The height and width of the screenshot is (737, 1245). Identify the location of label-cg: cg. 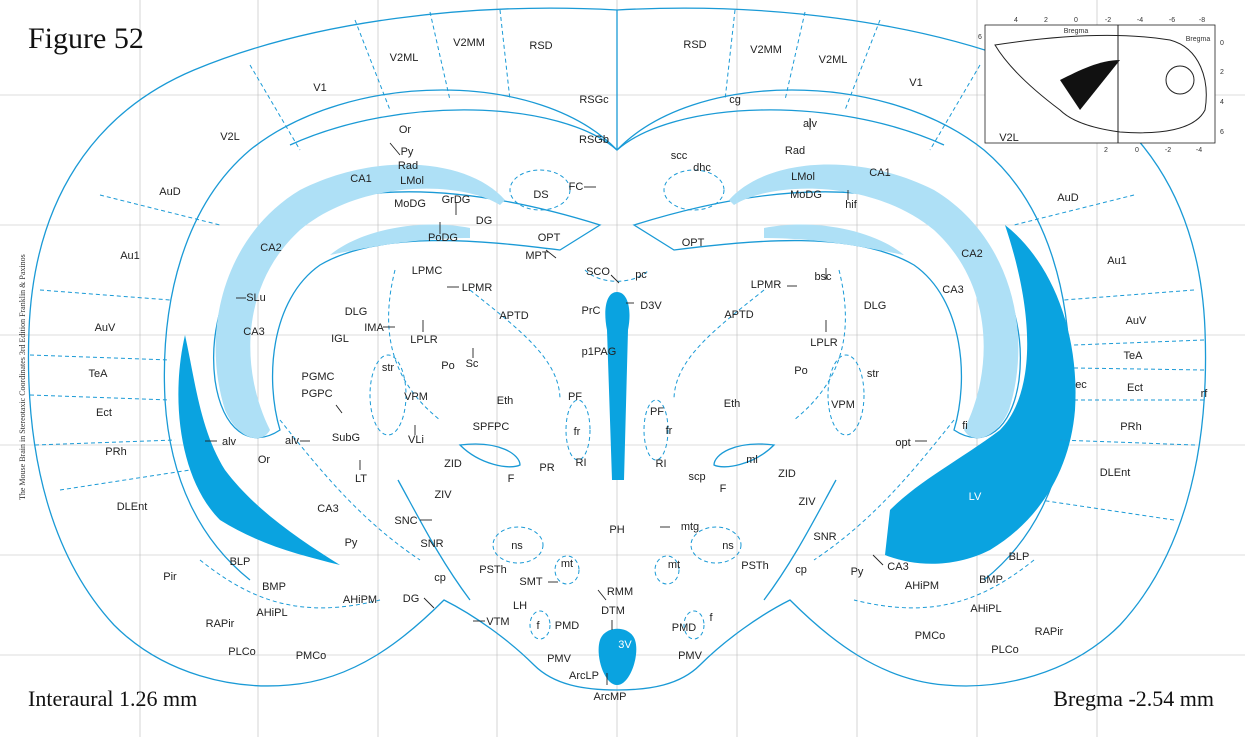
(735, 100).